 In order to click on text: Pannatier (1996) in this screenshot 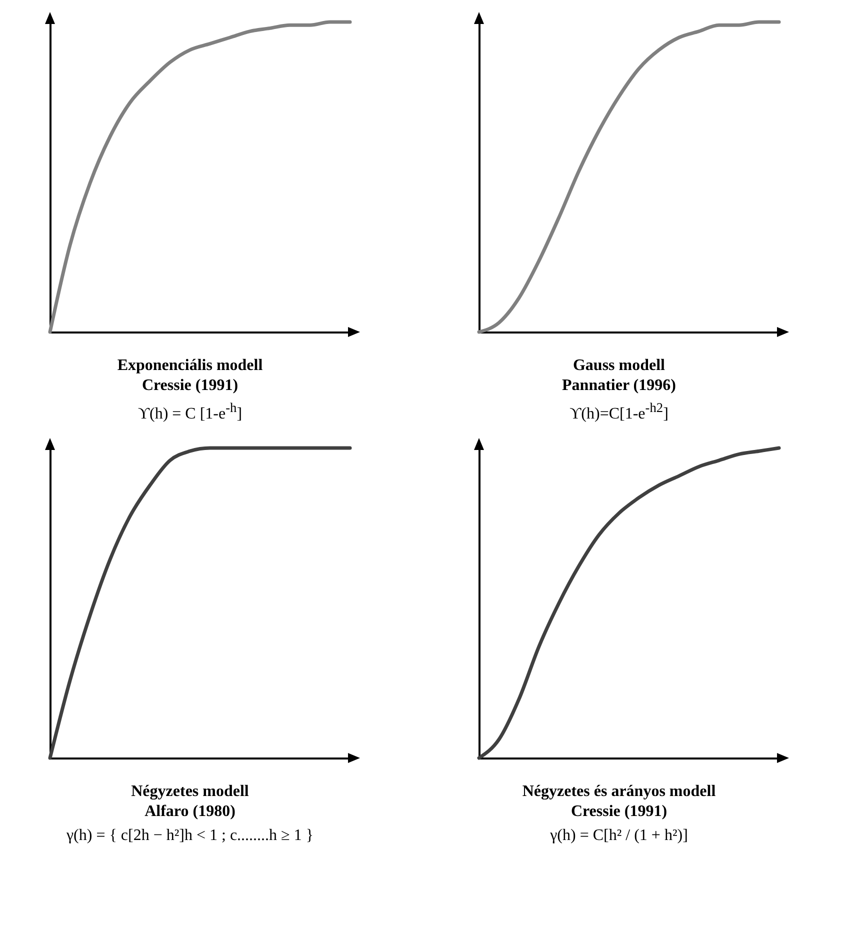, I will do `click(619, 386)`.